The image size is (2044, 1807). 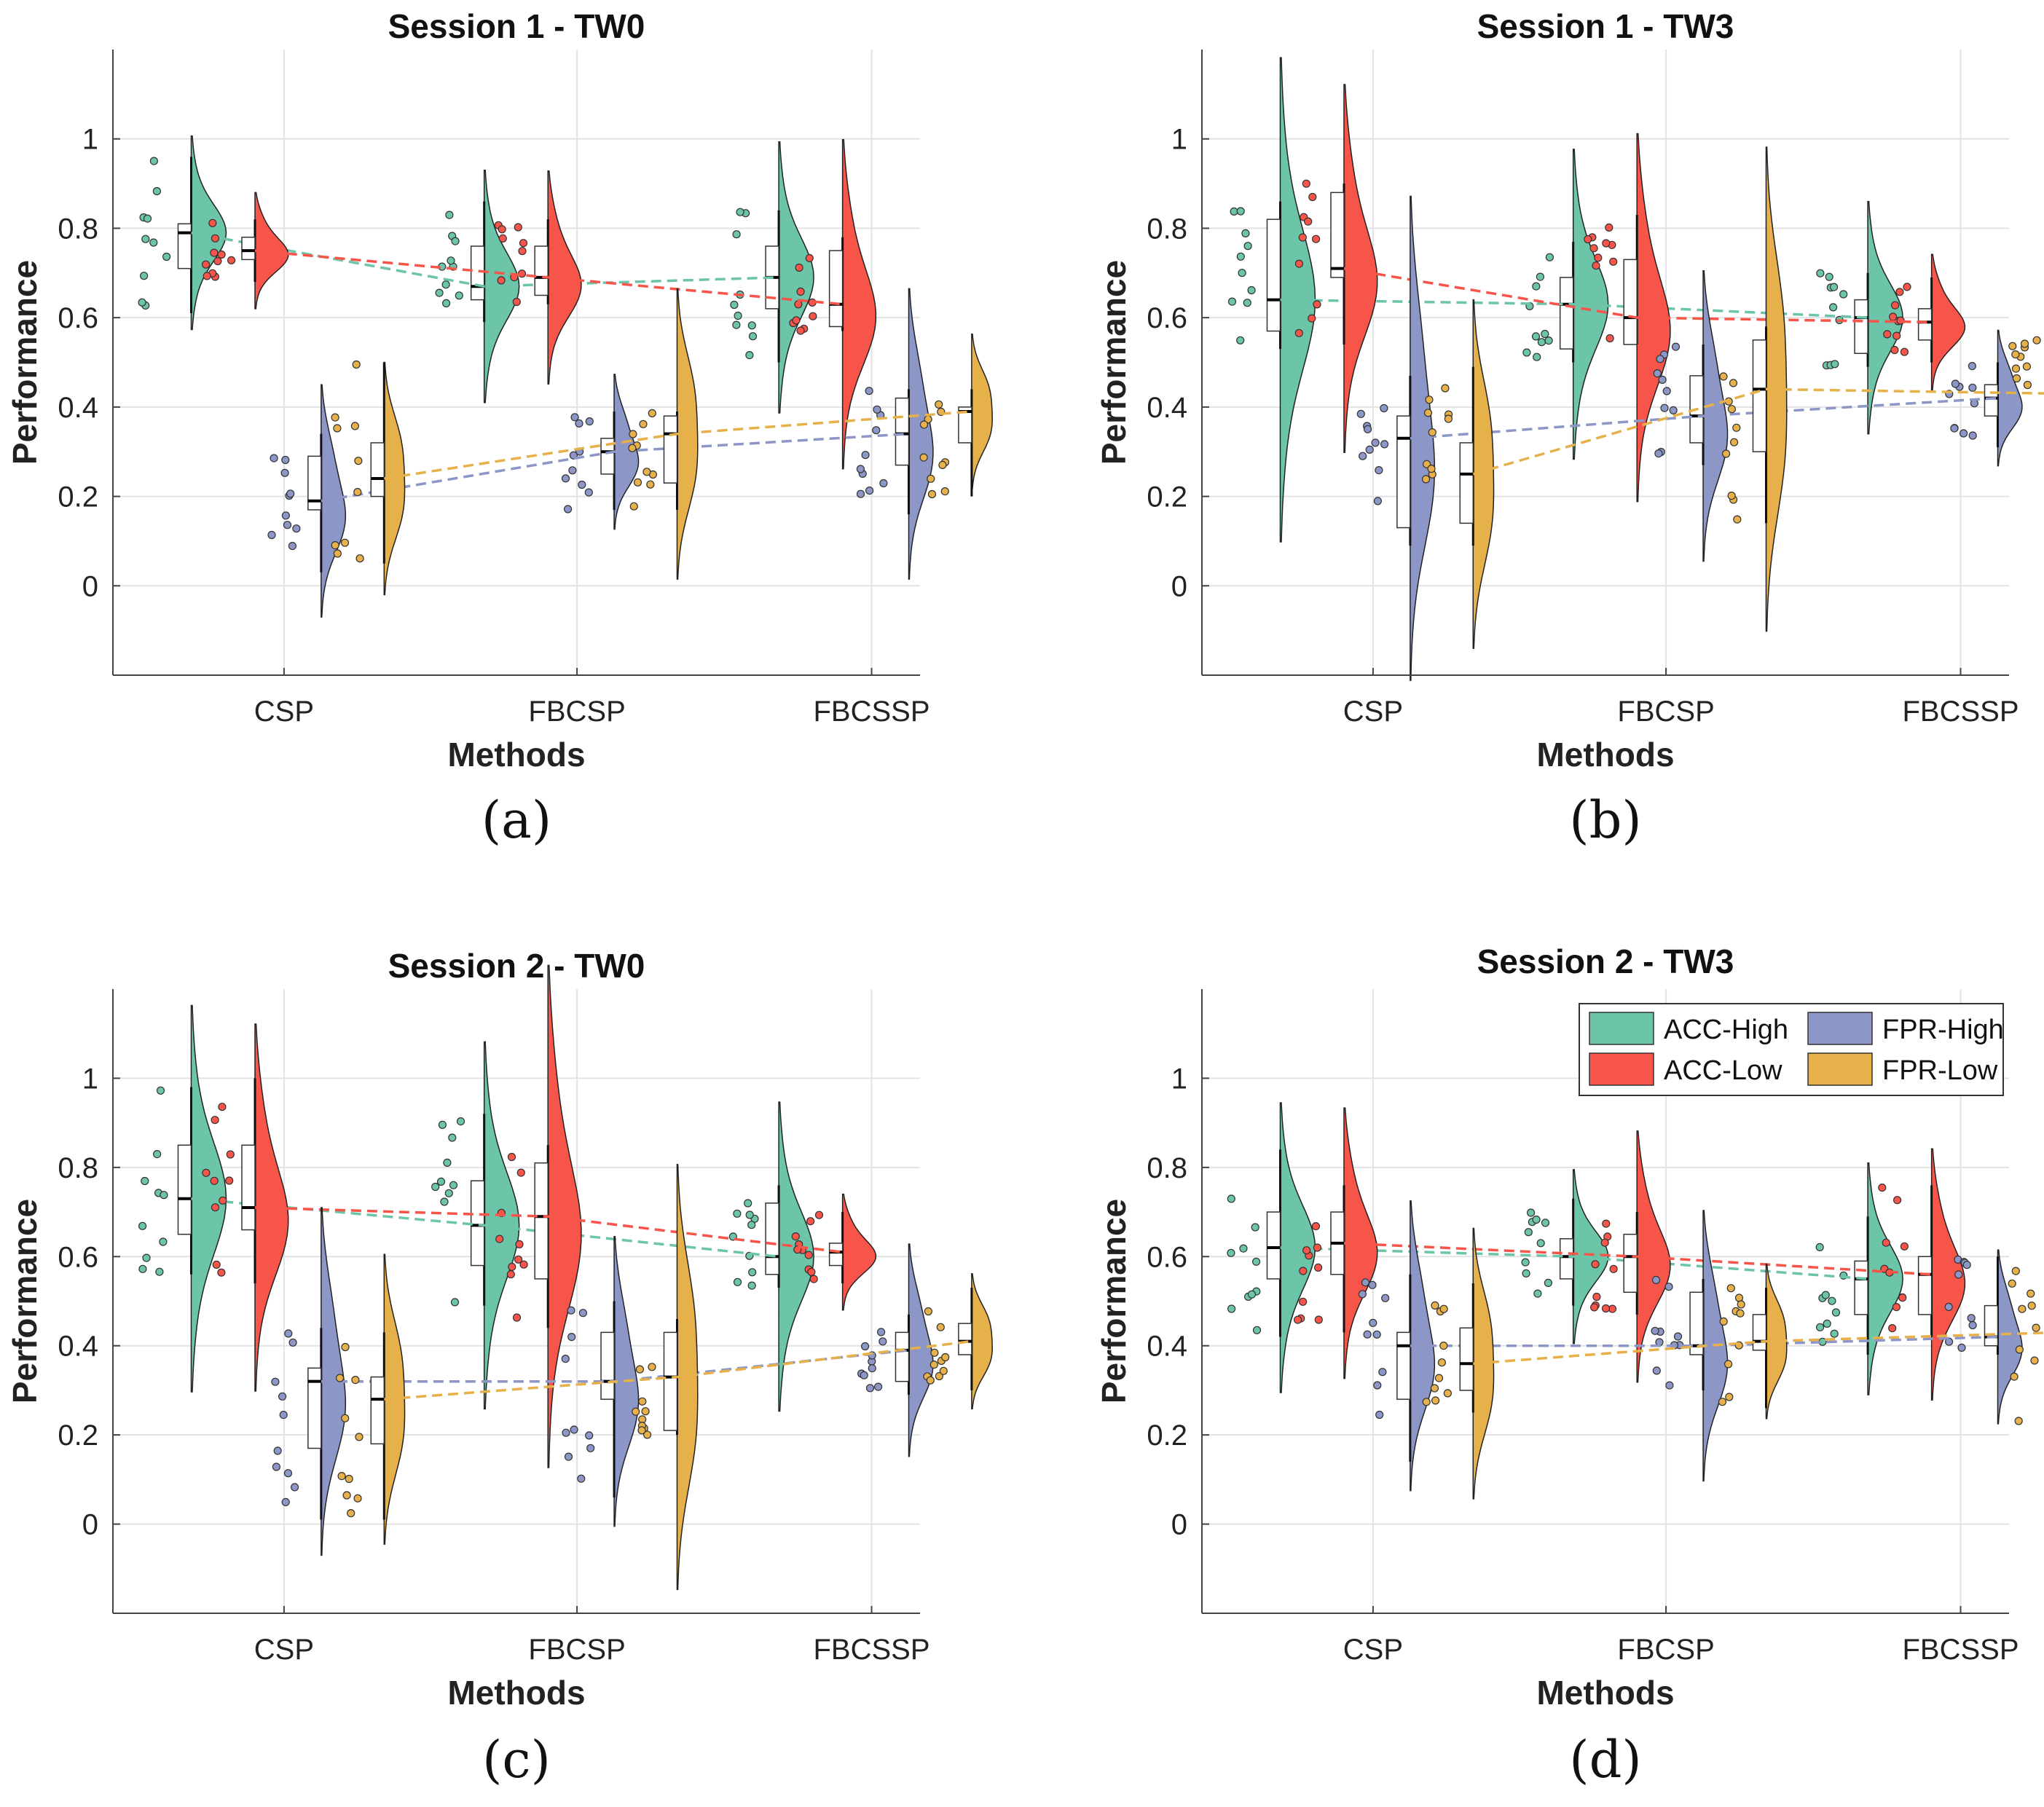 I want to click on box-fpr-high-csp, so click(x=314, y=1408).